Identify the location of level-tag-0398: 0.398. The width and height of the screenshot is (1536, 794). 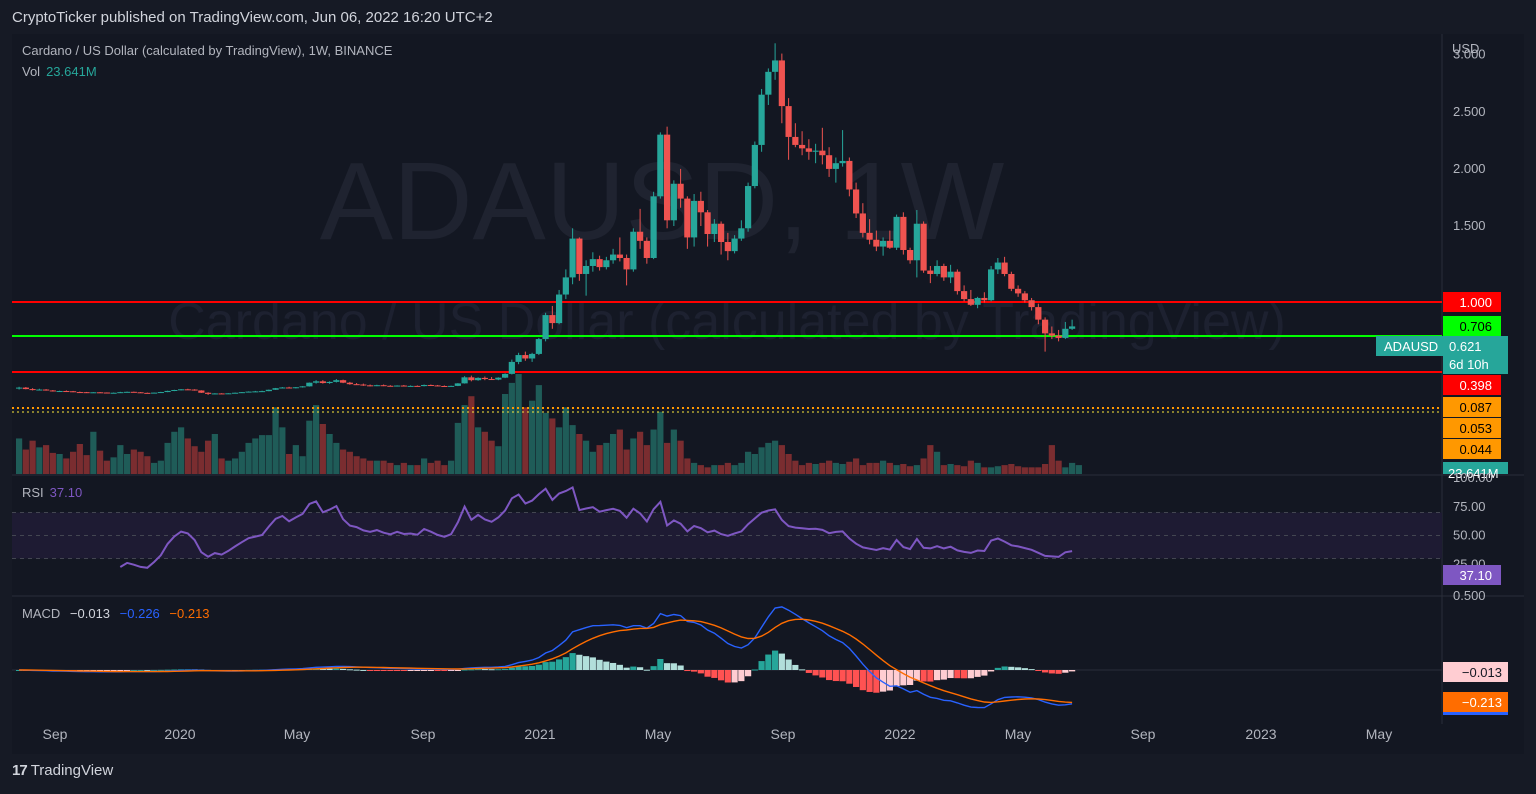
(1475, 385).